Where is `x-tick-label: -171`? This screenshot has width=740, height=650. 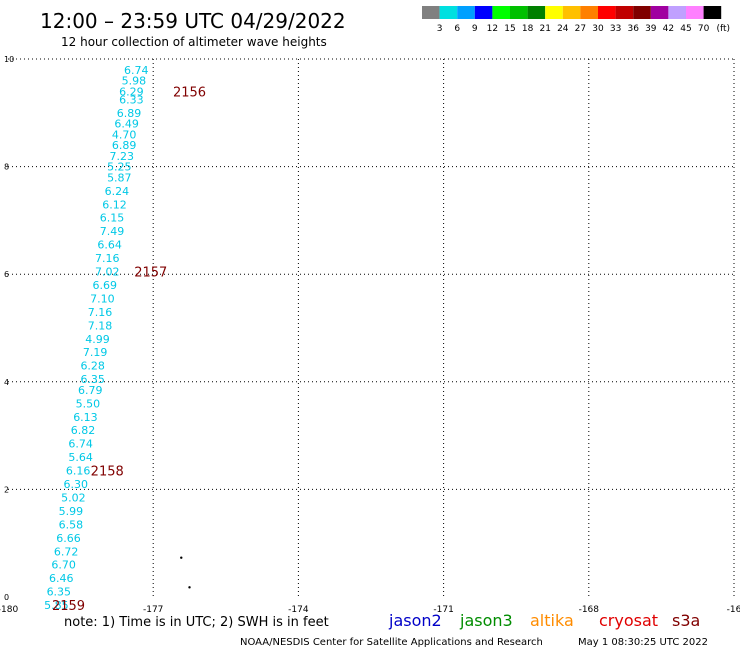 x-tick-label: -171 is located at coordinates (443, 610).